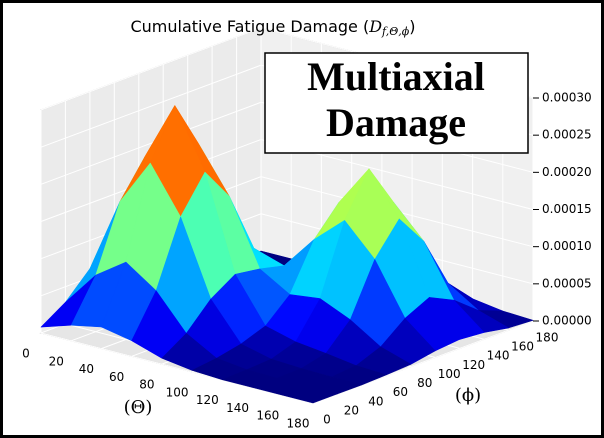 This screenshot has width=604, height=438. Describe the element at coordinates (567, 246) in the screenshot. I see `z-tick-label: 0.00010` at that location.